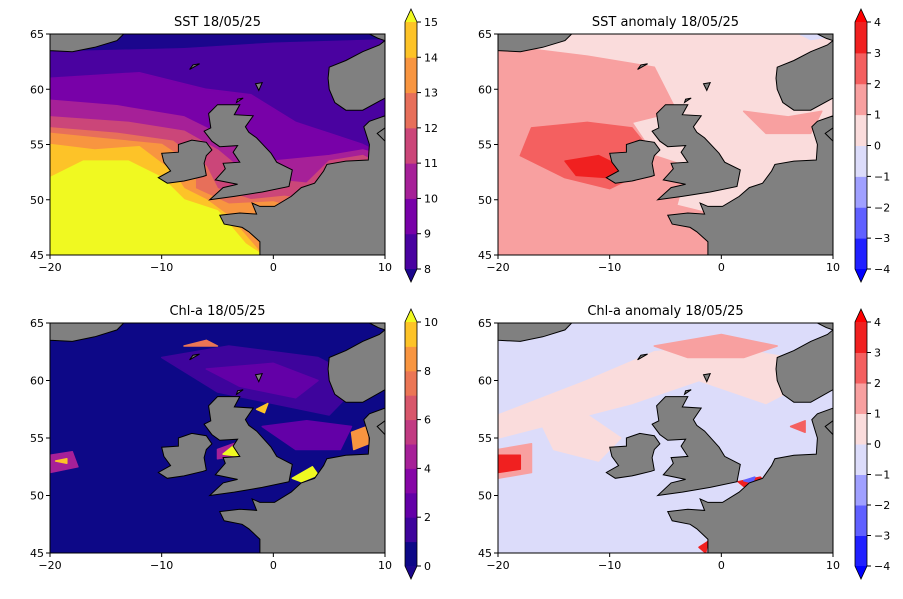 This screenshot has height=599, width=903. What do you see at coordinates (877, 322) in the screenshot?
I see `colorbar-tick-label: 4` at bounding box center [877, 322].